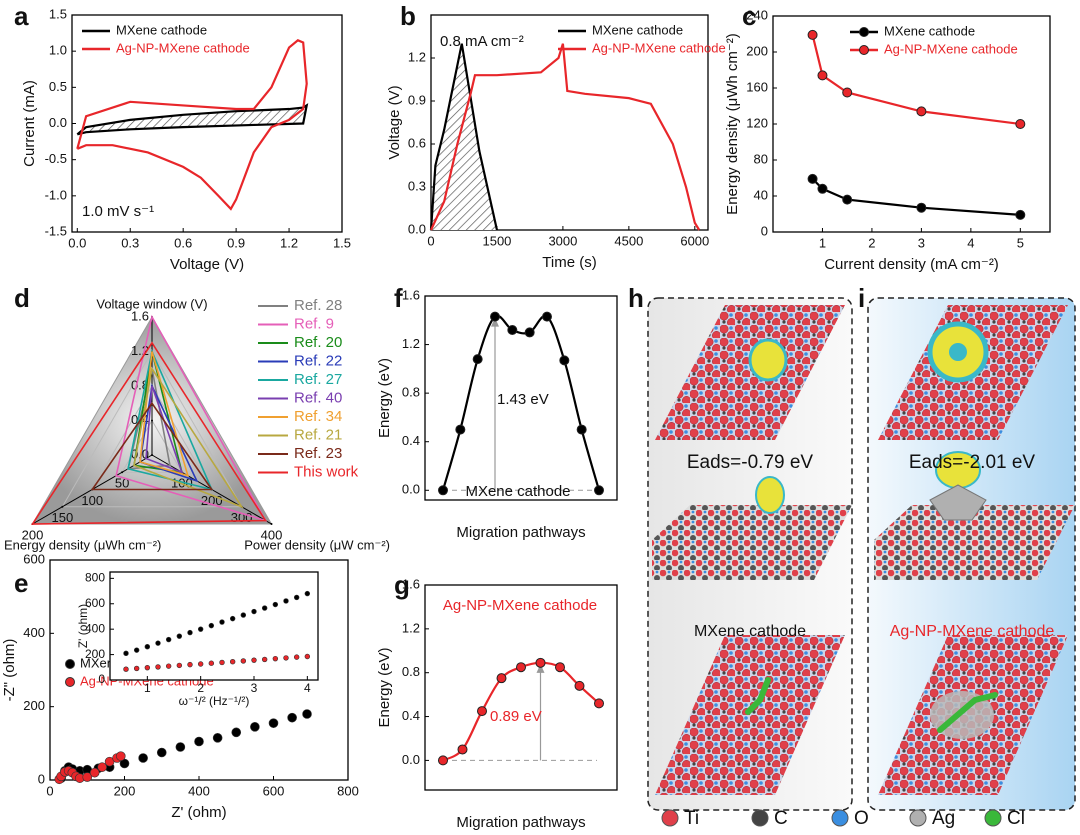 Image resolution: width=1080 pixels, height=835 pixels. Describe the element at coordinates (761, 194) in the screenshot. I see `y-tick-label: 40` at that location.